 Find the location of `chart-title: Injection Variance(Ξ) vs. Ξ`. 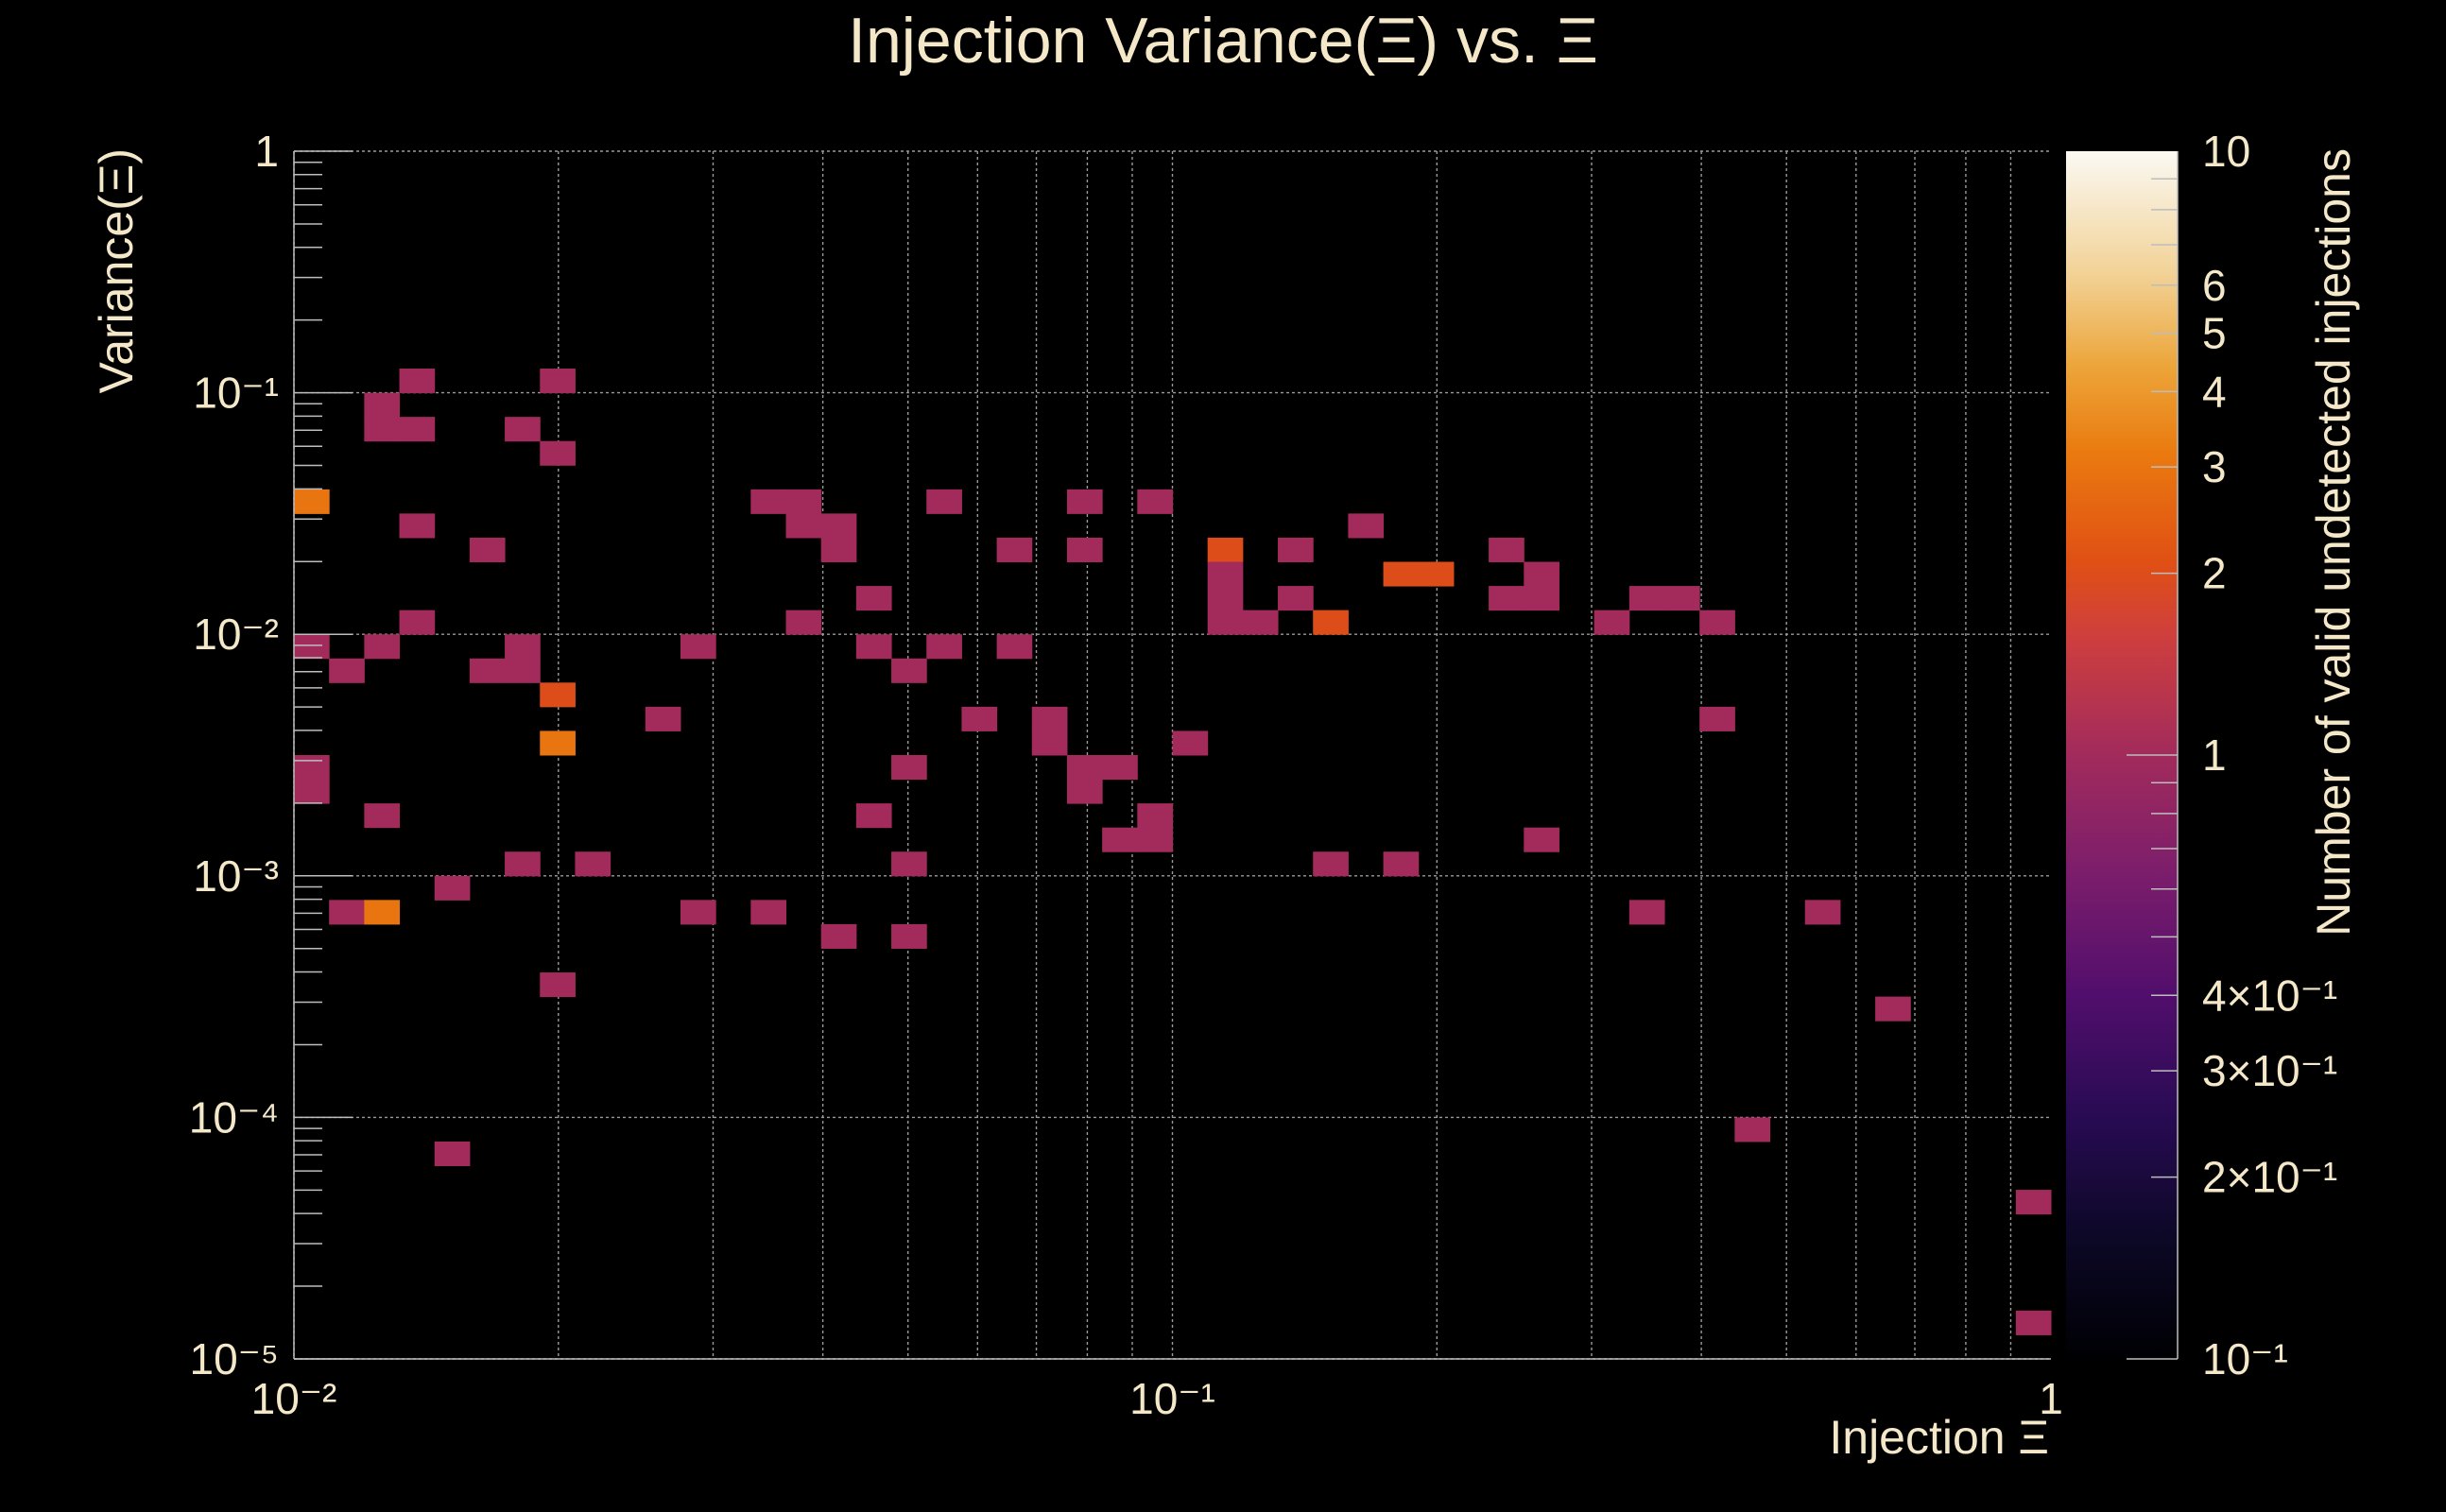

chart-title: Injection Variance(Ξ) vs. Ξ is located at coordinates (1223, 41).